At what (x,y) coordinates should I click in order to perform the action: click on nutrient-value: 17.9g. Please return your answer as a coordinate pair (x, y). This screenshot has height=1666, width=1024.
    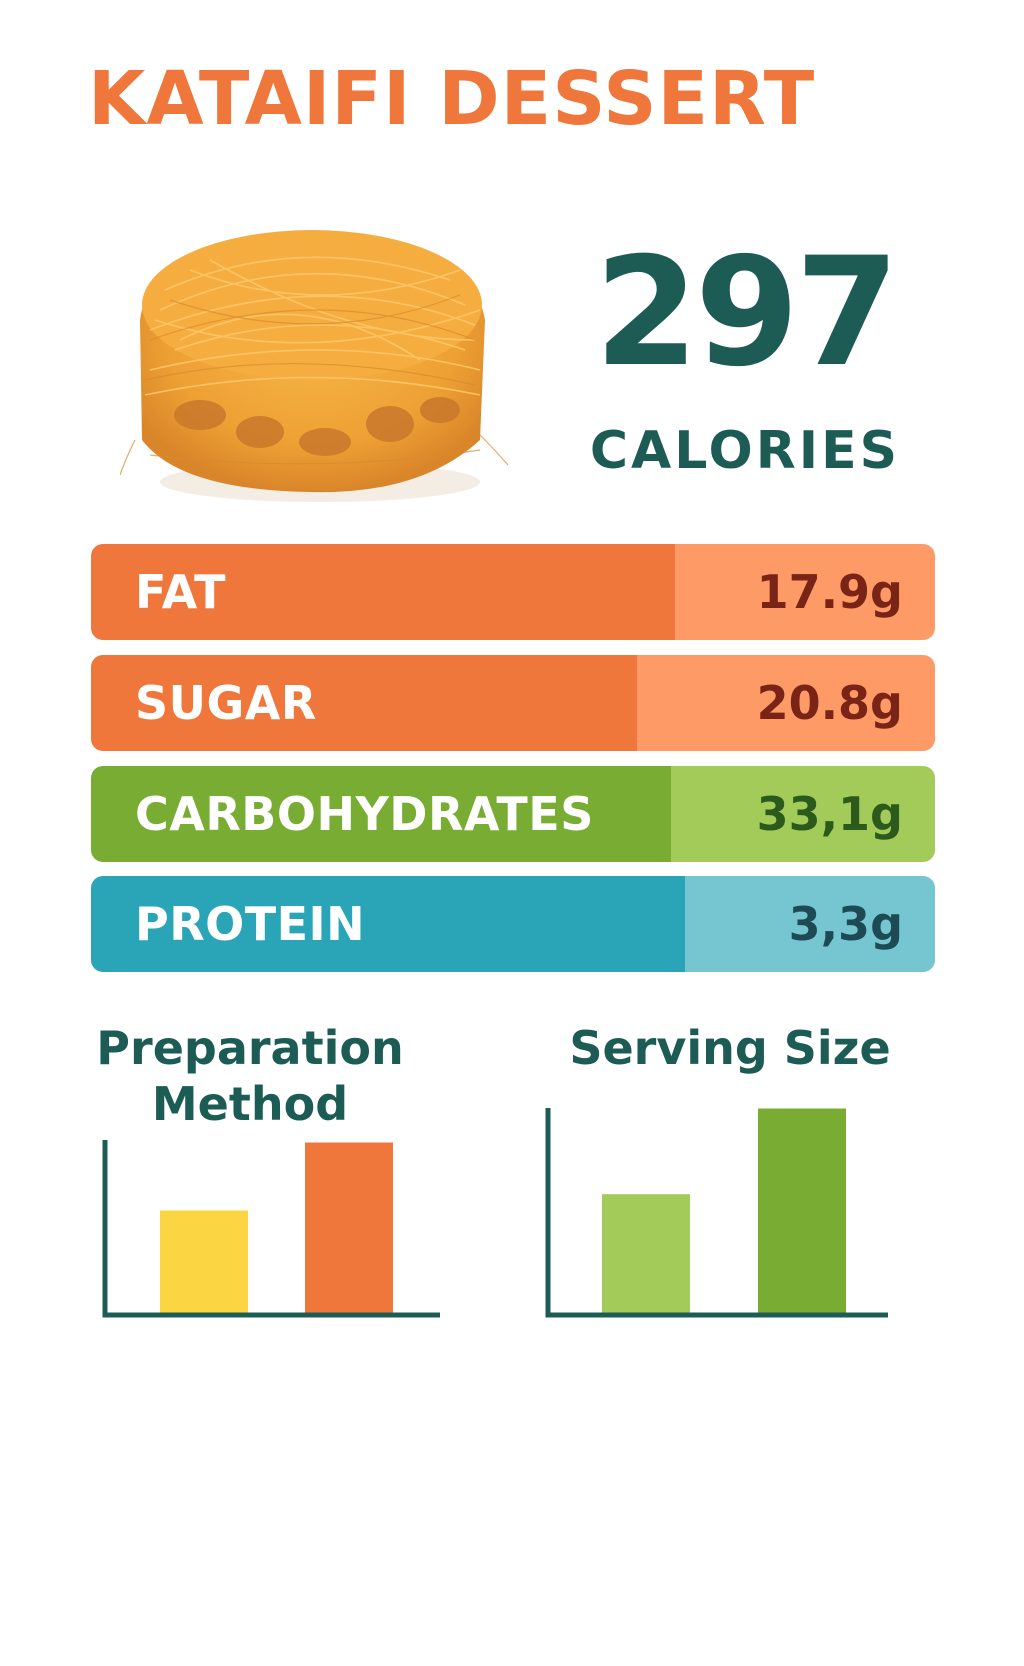
    Looking at the image, I should click on (805, 592).